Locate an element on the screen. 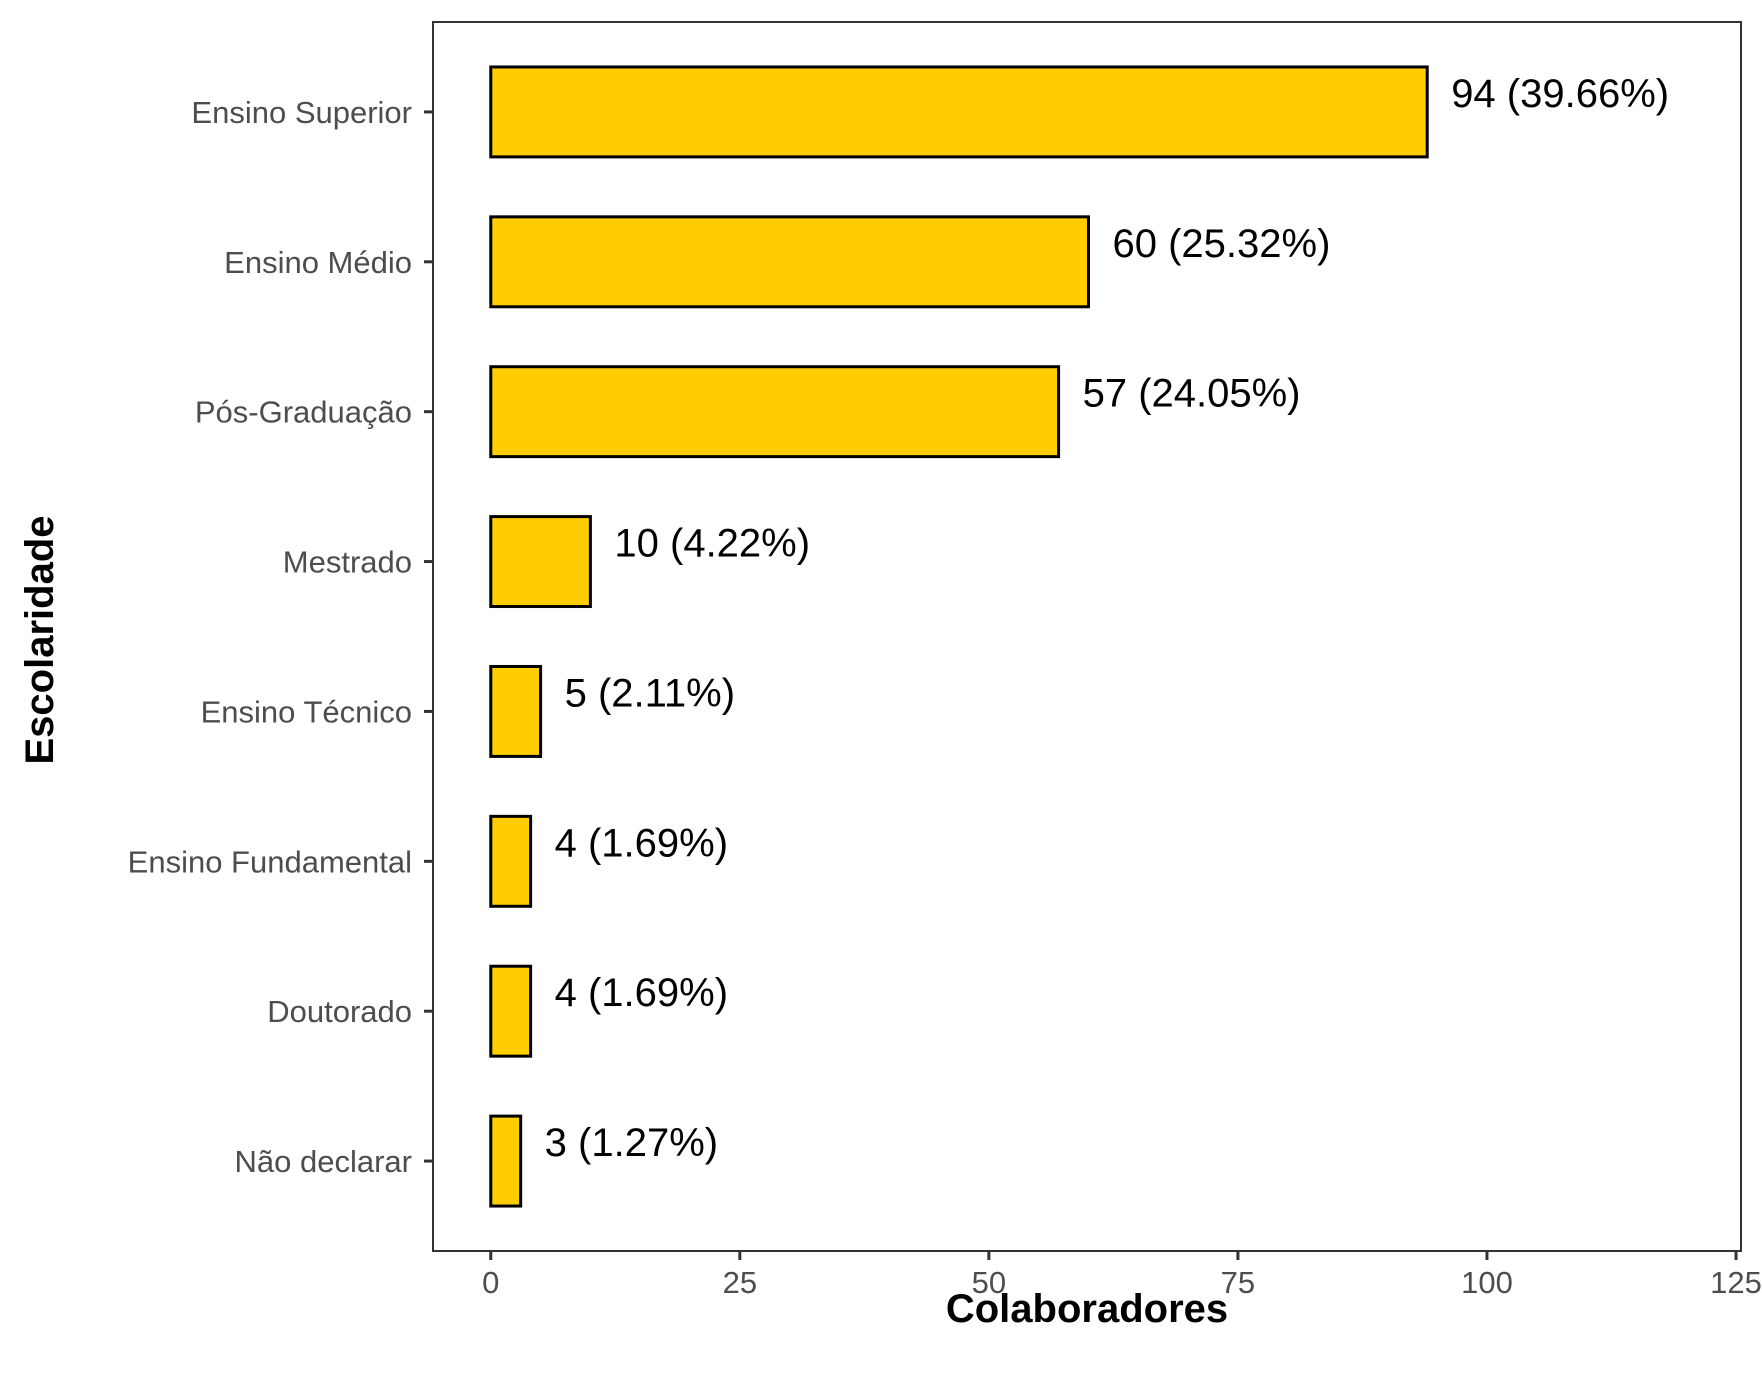  y-tick-label: Ensino Médio is located at coordinates (318, 262).